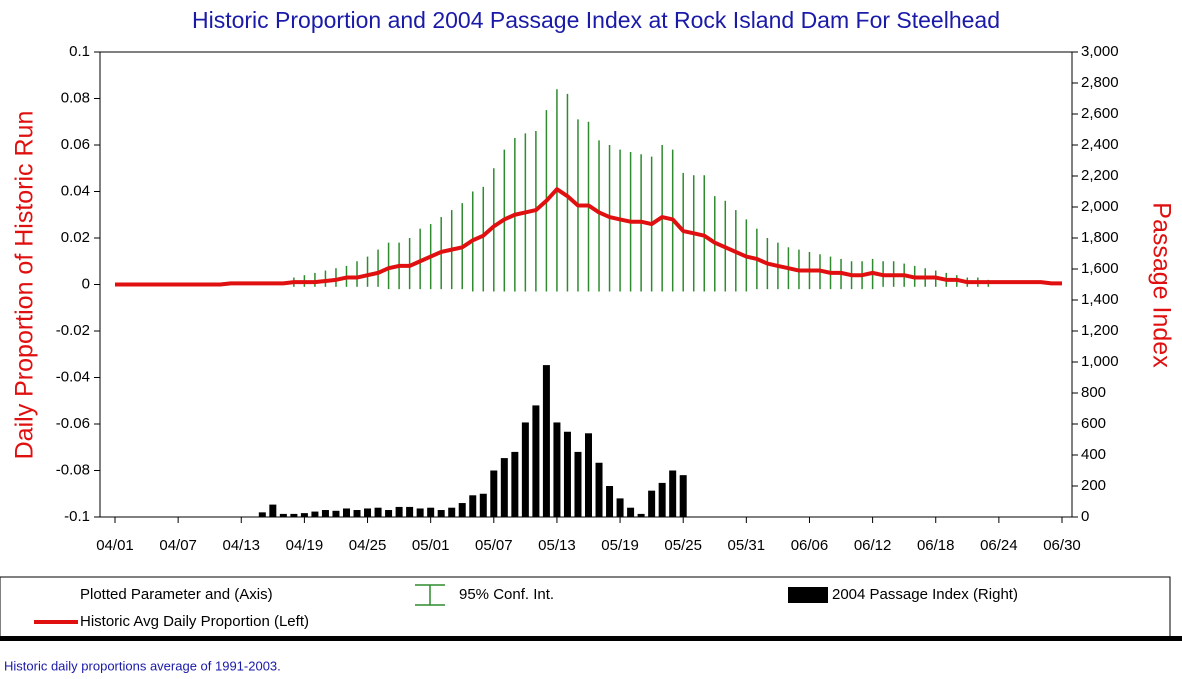 The height and width of the screenshot is (679, 1182). Describe the element at coordinates (1100, 237) in the screenshot. I see `y2-tick-label: 1,800` at that location.